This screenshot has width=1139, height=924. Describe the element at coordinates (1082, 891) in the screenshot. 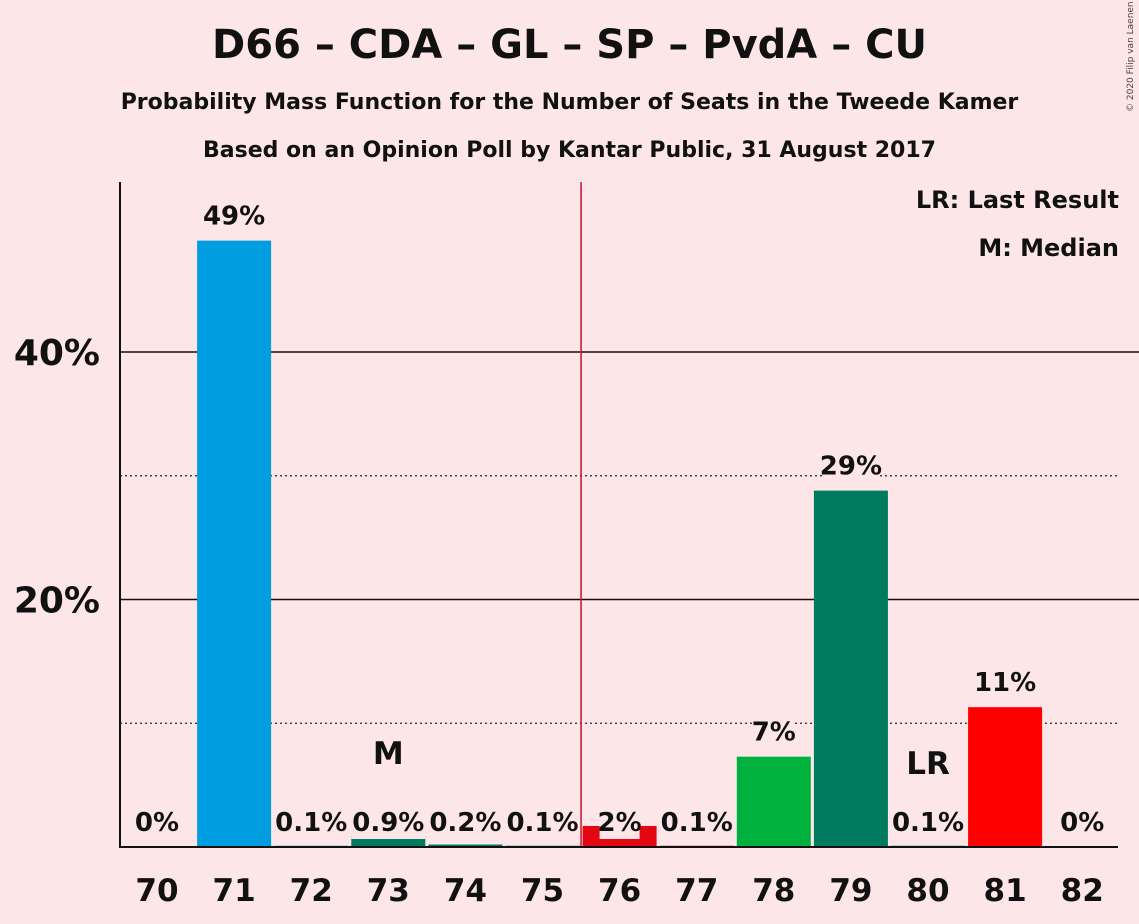

I see `xtick-label: 82` at that location.